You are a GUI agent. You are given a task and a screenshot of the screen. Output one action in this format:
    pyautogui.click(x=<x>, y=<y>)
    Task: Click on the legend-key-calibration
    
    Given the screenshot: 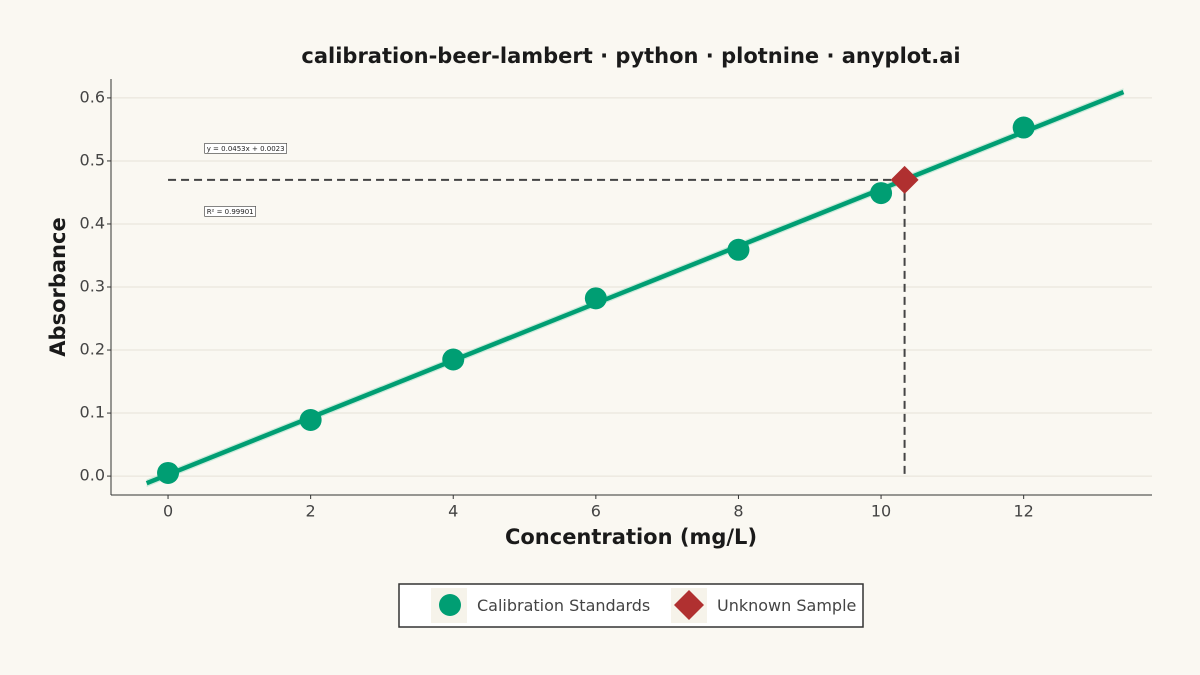 What is the action you would take?
    pyautogui.click(x=450, y=605)
    